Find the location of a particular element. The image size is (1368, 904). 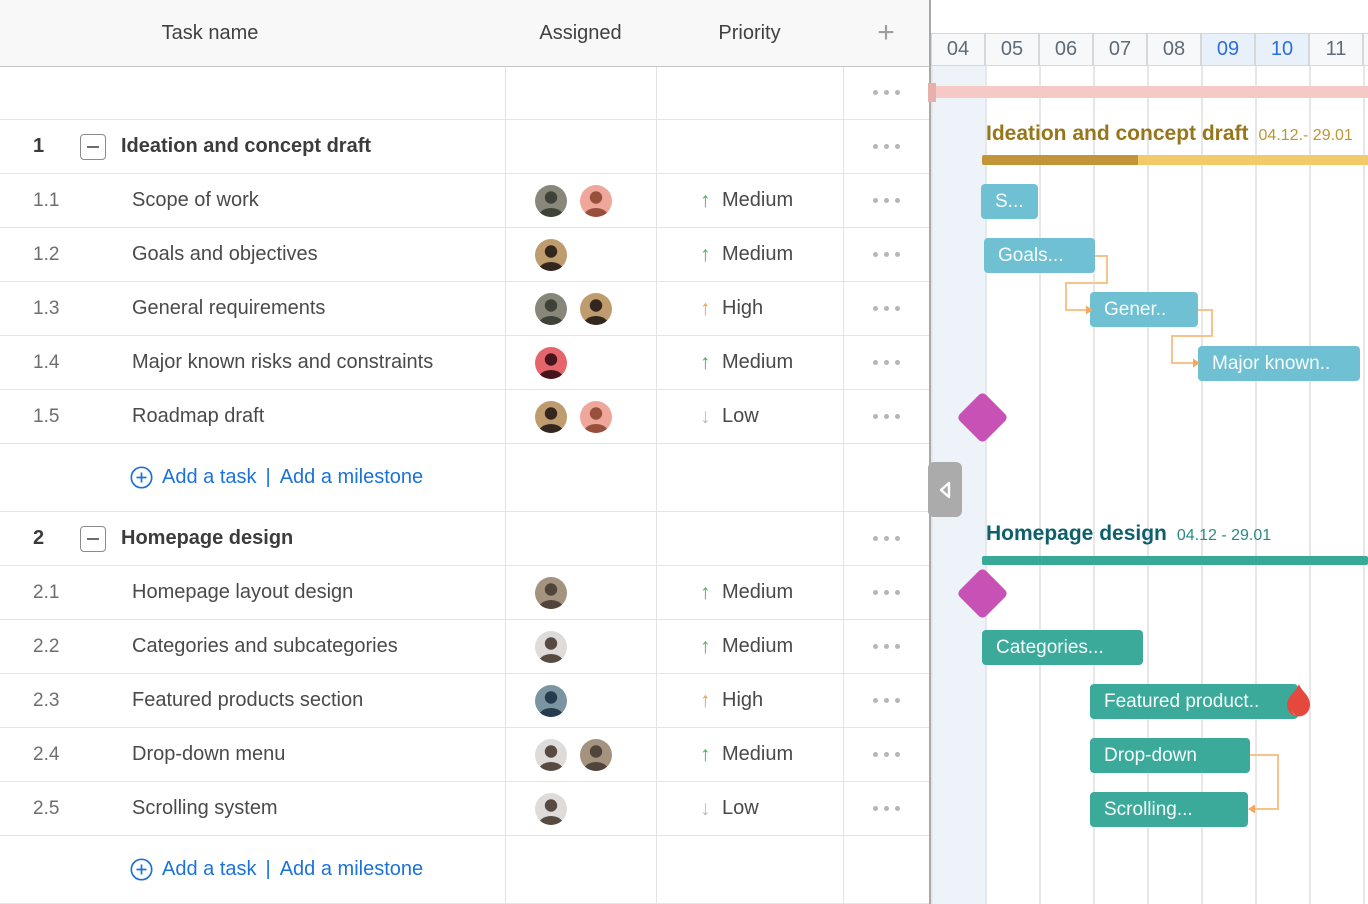

collapse-panel-button is located at coordinates (945, 489).